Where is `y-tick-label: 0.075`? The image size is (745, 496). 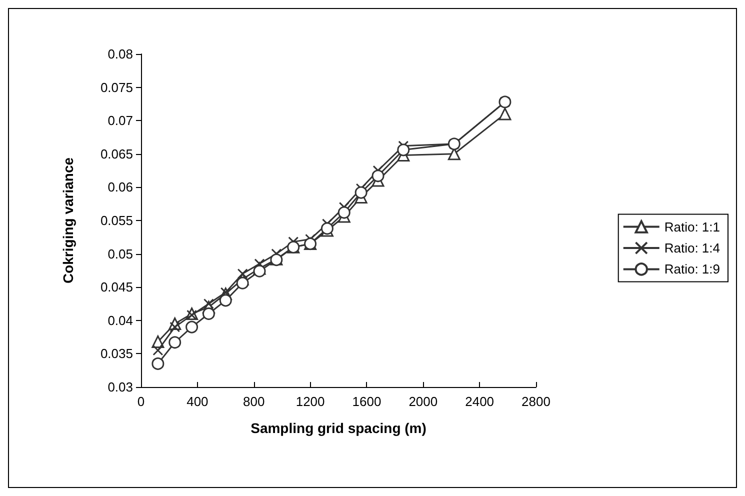 y-tick-label: 0.075 is located at coordinates (116, 87).